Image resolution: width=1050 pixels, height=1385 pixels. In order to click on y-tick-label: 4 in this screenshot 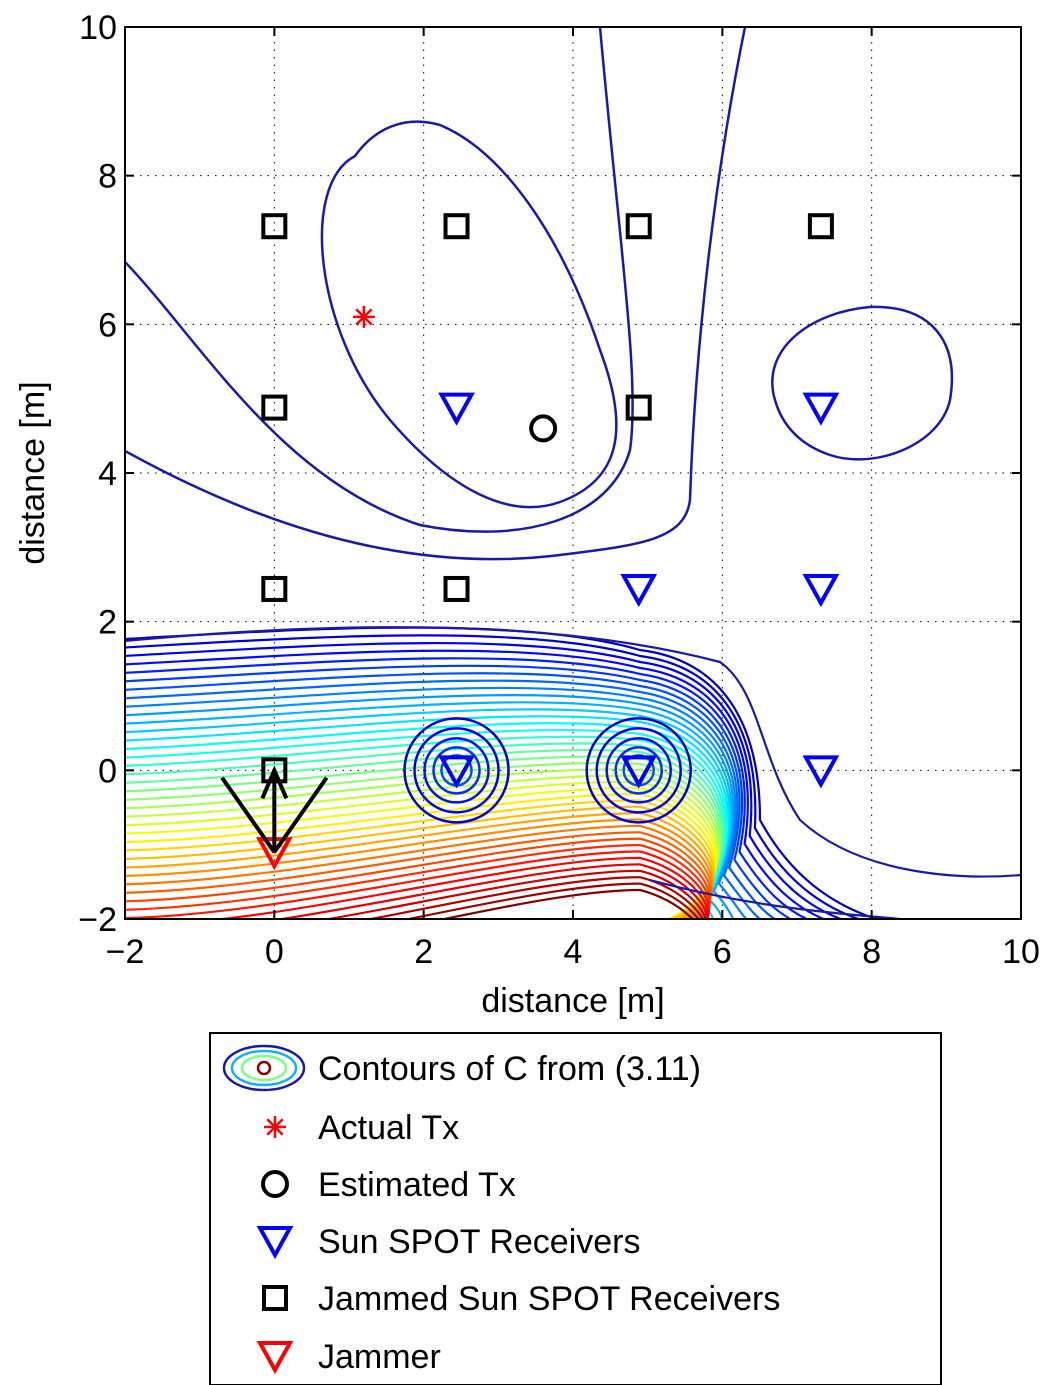, I will do `click(107, 474)`.